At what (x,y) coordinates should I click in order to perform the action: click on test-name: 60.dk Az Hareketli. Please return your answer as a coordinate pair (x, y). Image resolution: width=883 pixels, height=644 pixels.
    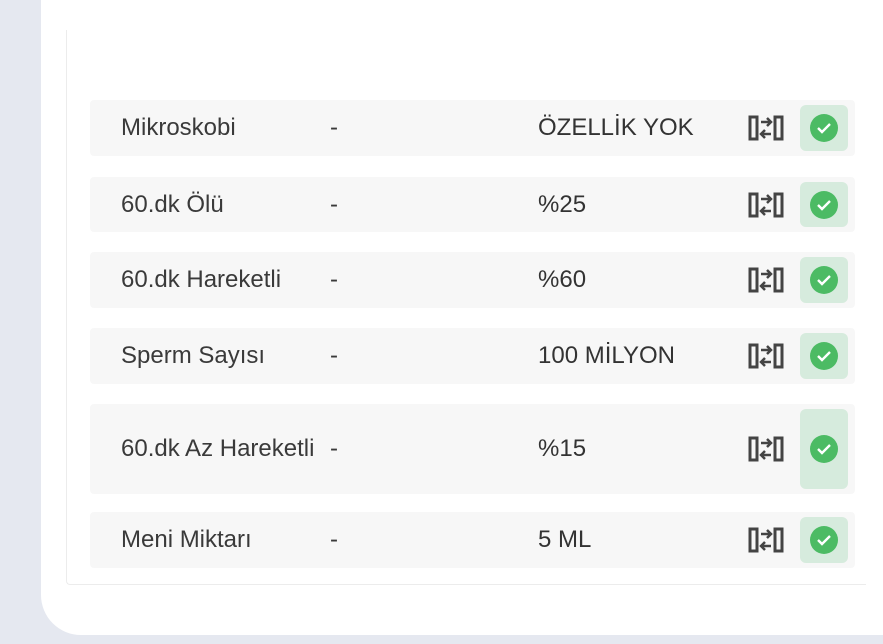
    Looking at the image, I should click on (218, 448).